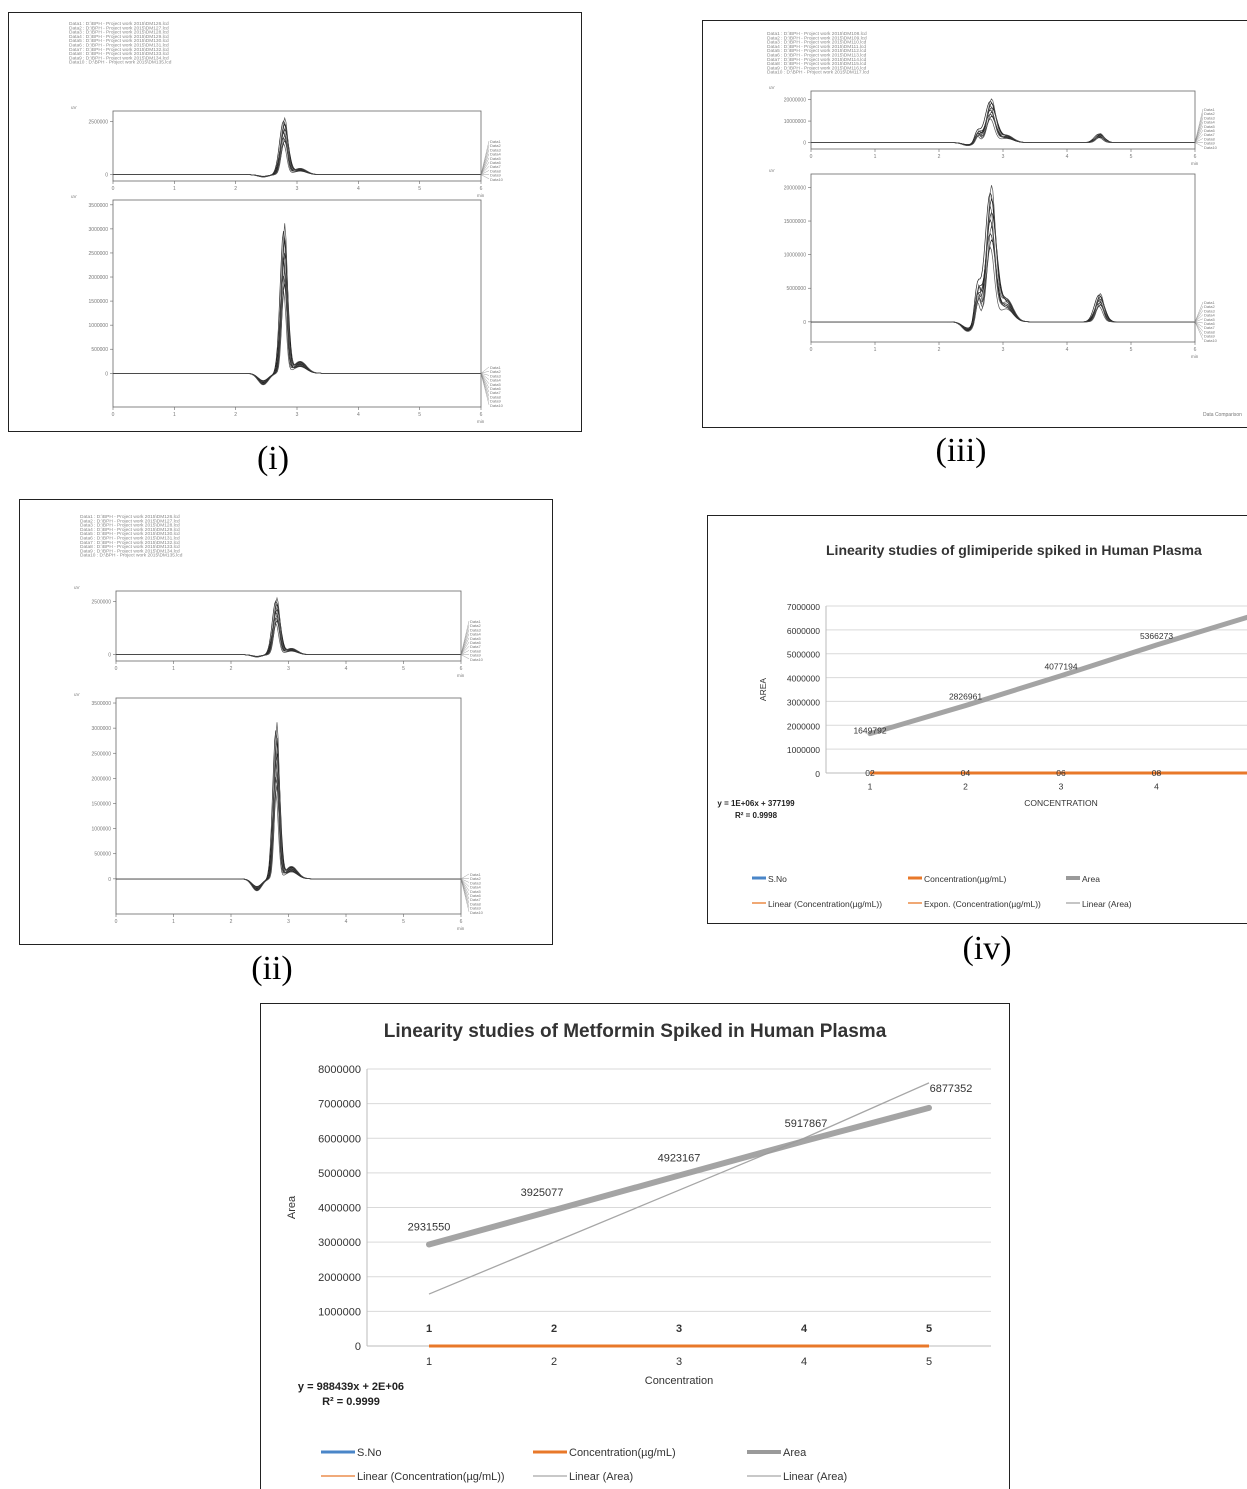 This screenshot has width=1247, height=1489. What do you see at coordinates (763, 689) in the screenshot?
I see `y-axis-label: AREA` at bounding box center [763, 689].